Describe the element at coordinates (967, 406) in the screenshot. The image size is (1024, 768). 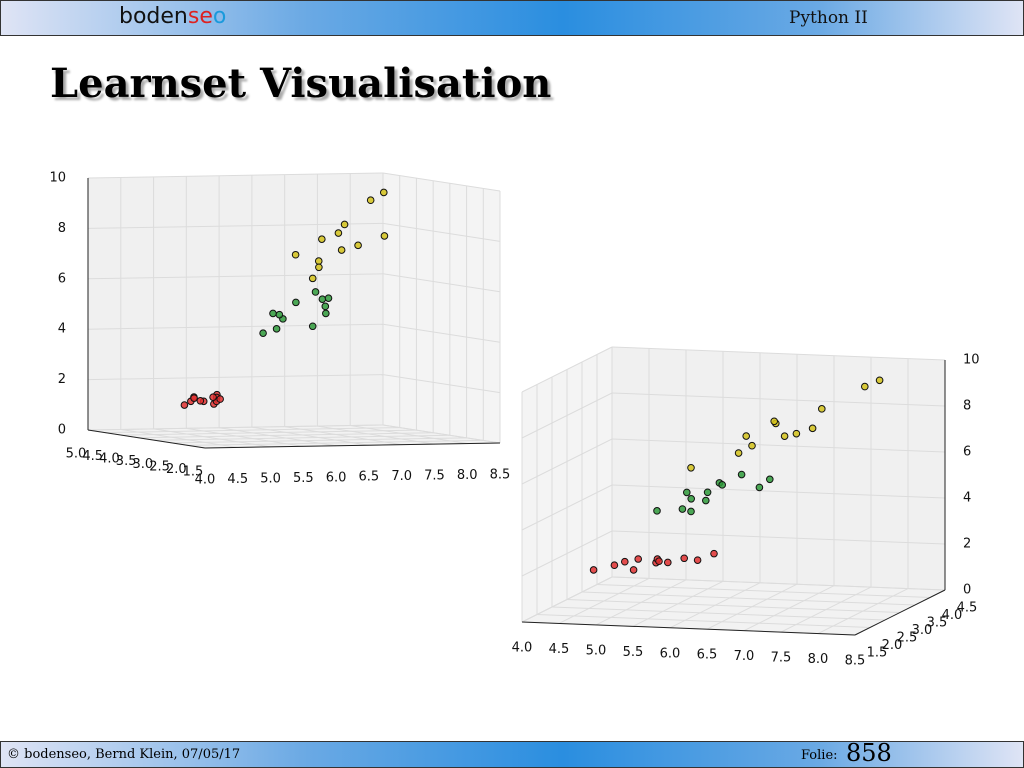
I see `z-tick-label: 8` at that location.